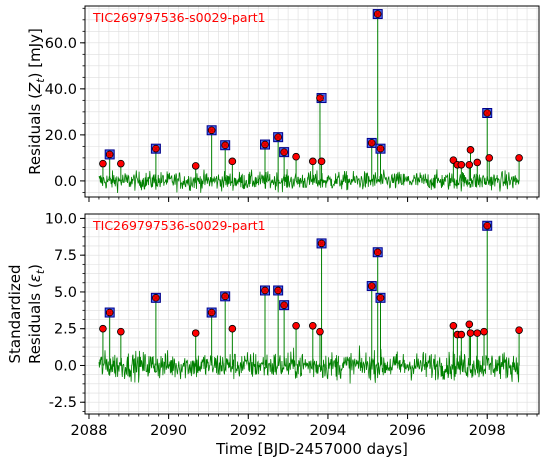 This screenshot has height=465, width=558. I want to click on top-panel-title: TIC269797536-s0029-part1, so click(179, 17).